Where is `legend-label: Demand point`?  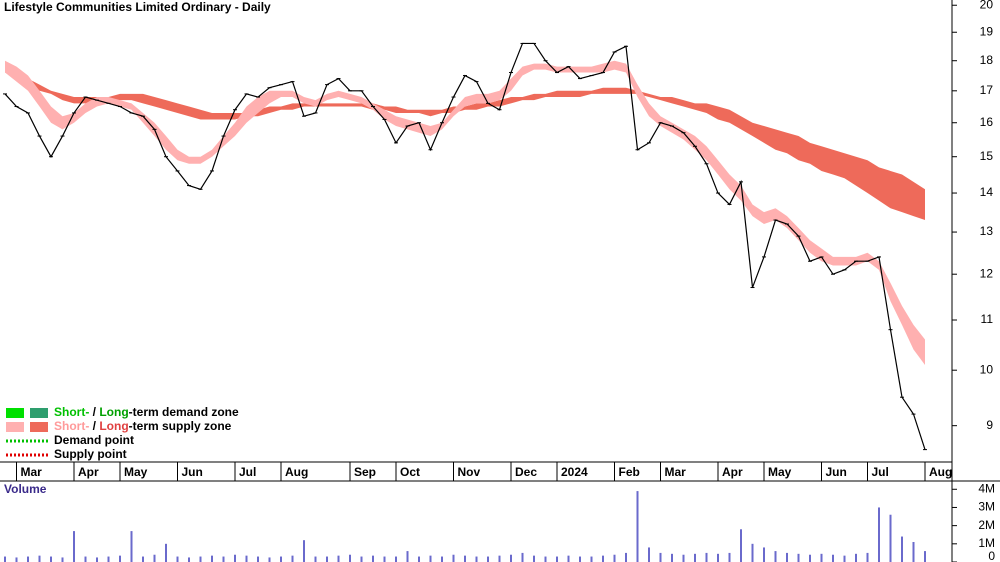
legend-label: Demand point is located at coordinates (94, 440).